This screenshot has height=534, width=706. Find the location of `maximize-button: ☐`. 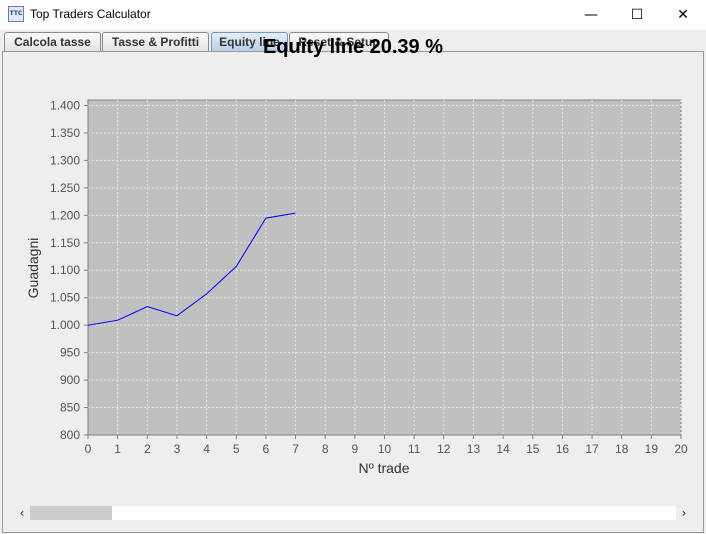

maximize-button: ☐ is located at coordinates (637, 15).